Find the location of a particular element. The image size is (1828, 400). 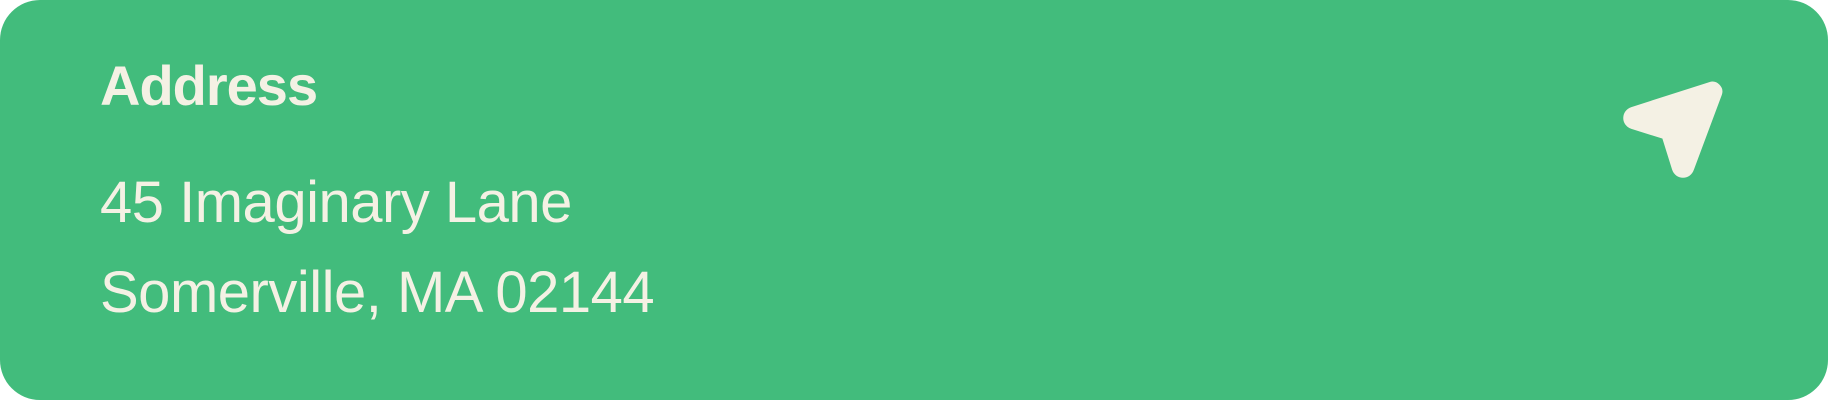

address-text: 45 Imaginary Lane Somerville, MA 02144 is located at coordinates (377, 248).